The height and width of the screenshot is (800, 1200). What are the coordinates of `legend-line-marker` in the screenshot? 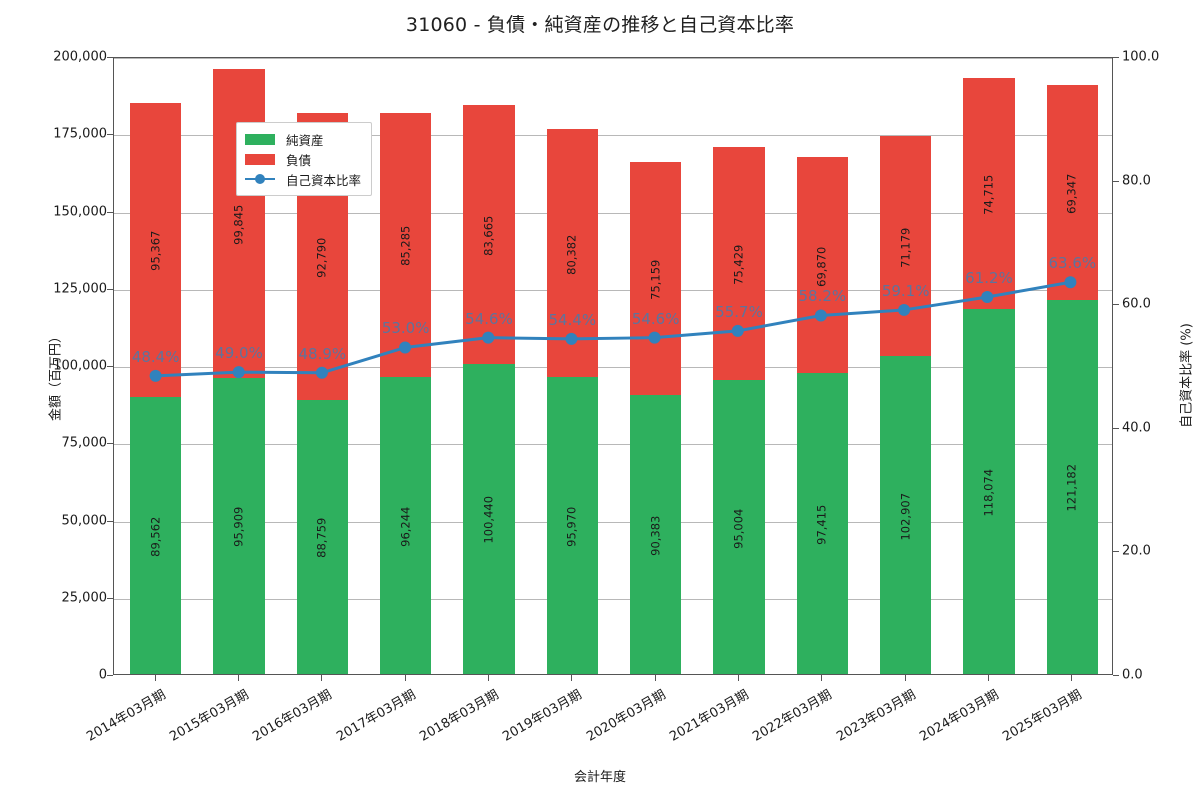 It's located at (260, 179).